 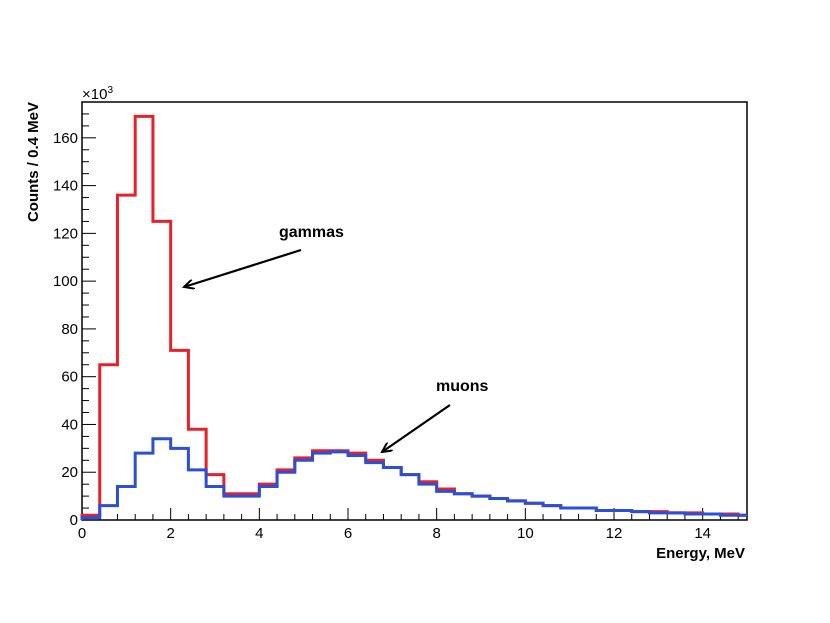 I want to click on gammas-annotation: gammas, so click(x=264, y=255).